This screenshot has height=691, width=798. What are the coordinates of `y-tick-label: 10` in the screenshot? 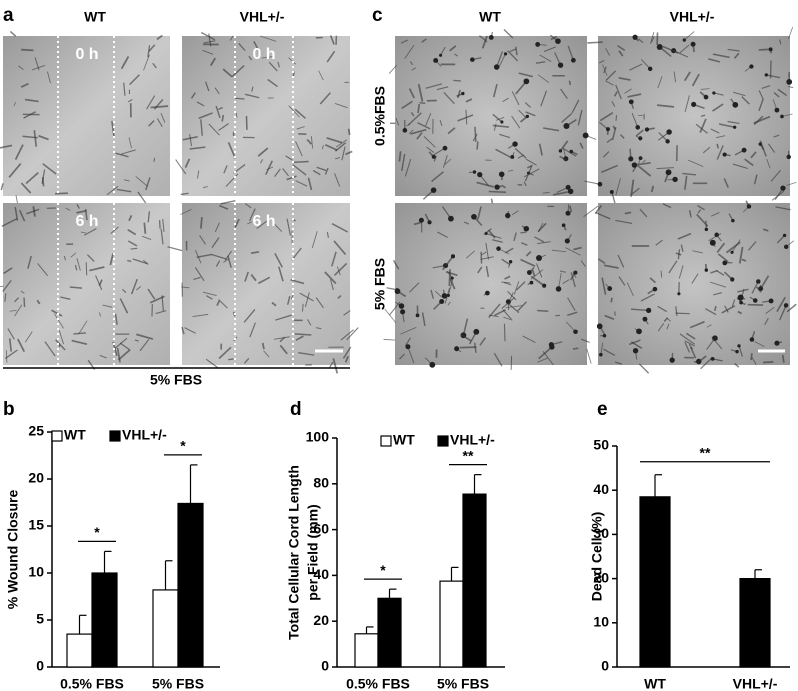 It's located at (36, 572).